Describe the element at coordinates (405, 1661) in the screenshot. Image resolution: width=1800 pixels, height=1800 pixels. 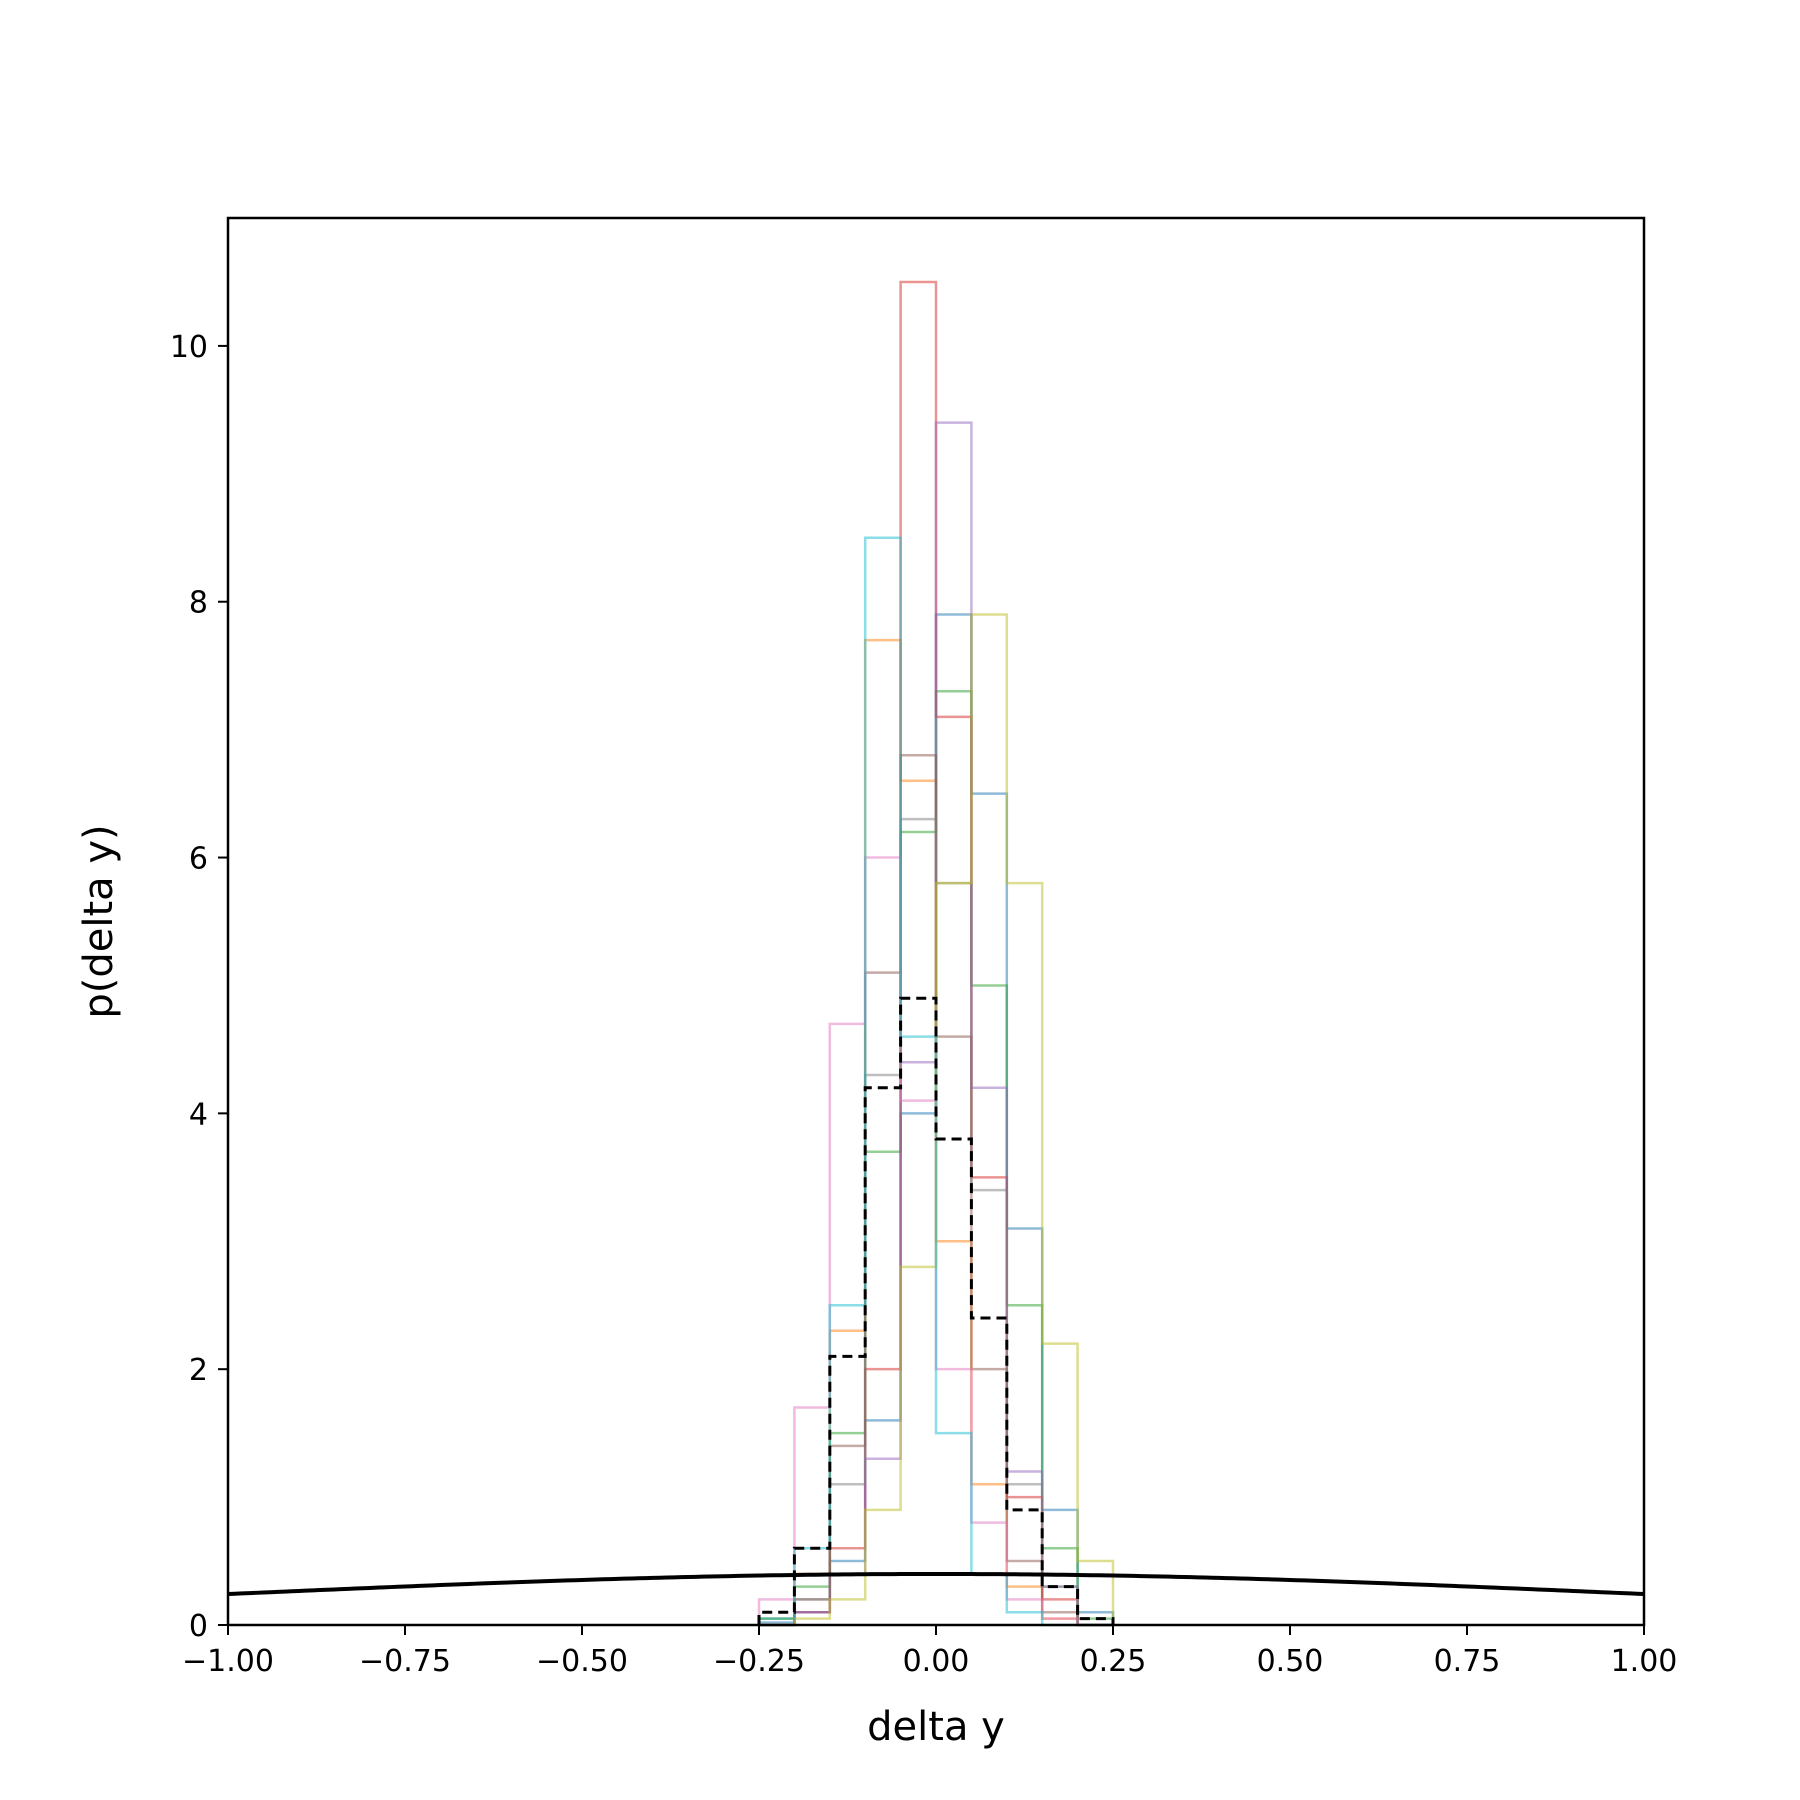
I see `x-tick-label: −0.75` at that location.